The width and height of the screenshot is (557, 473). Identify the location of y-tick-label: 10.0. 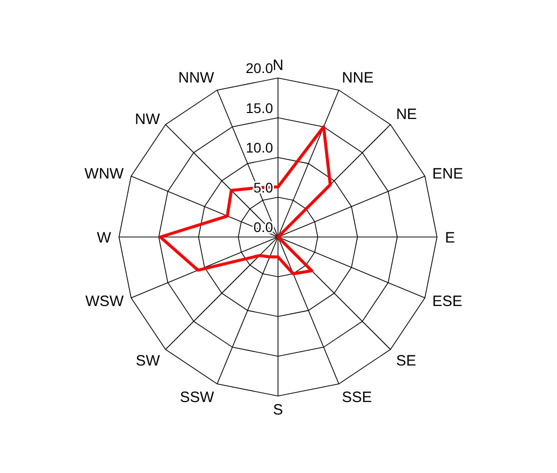
(260, 148).